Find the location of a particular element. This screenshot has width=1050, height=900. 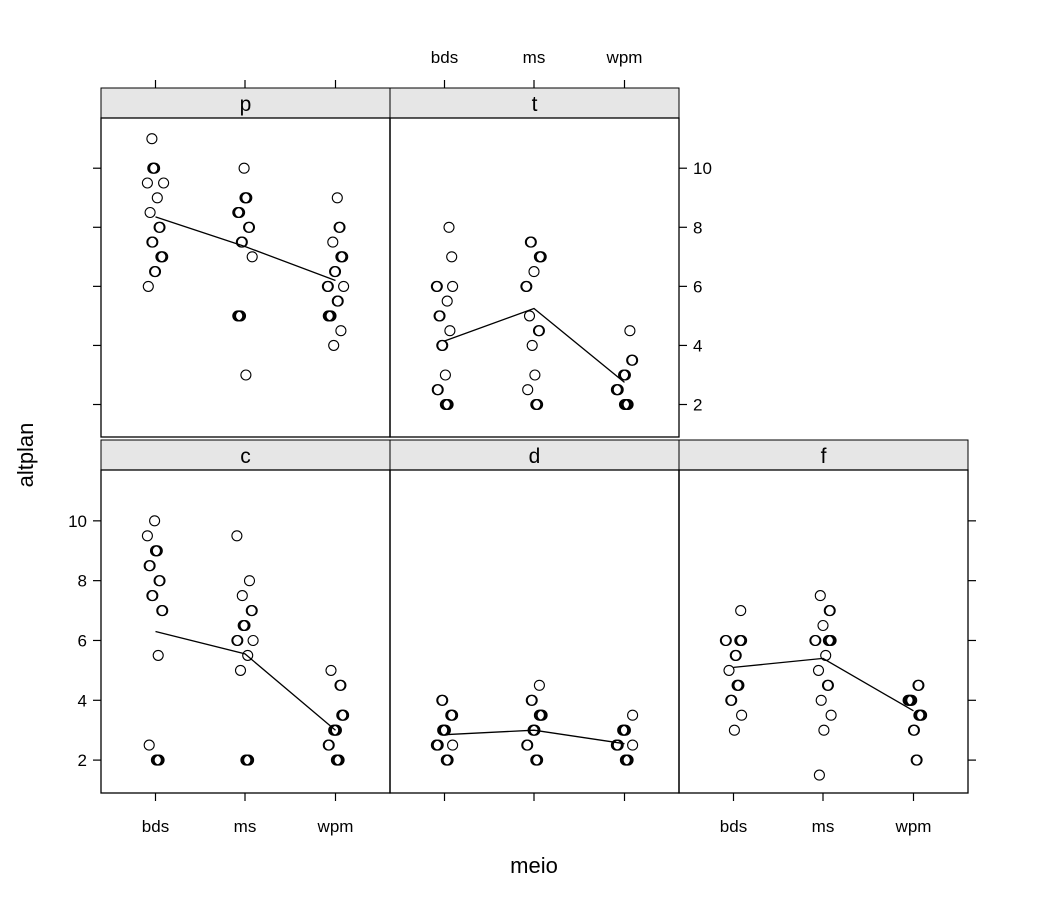

y-tick-label: 10 is located at coordinates (77, 521).